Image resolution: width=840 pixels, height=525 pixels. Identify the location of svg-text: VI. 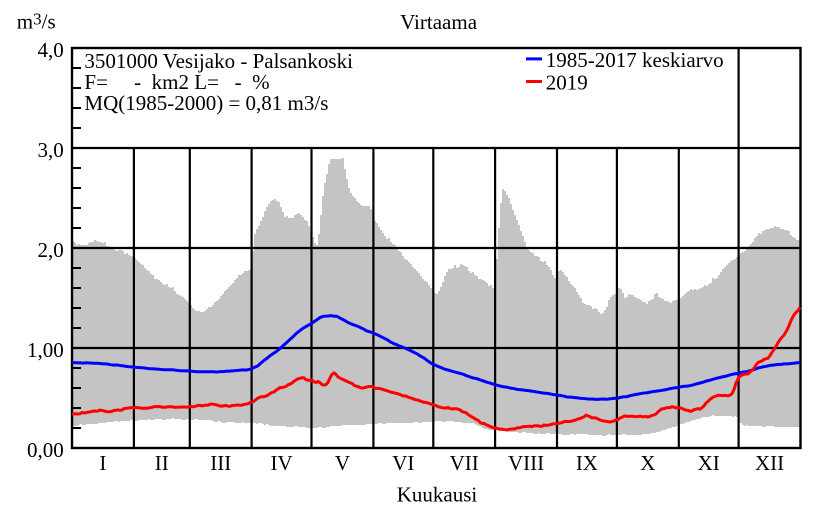
(403, 463).